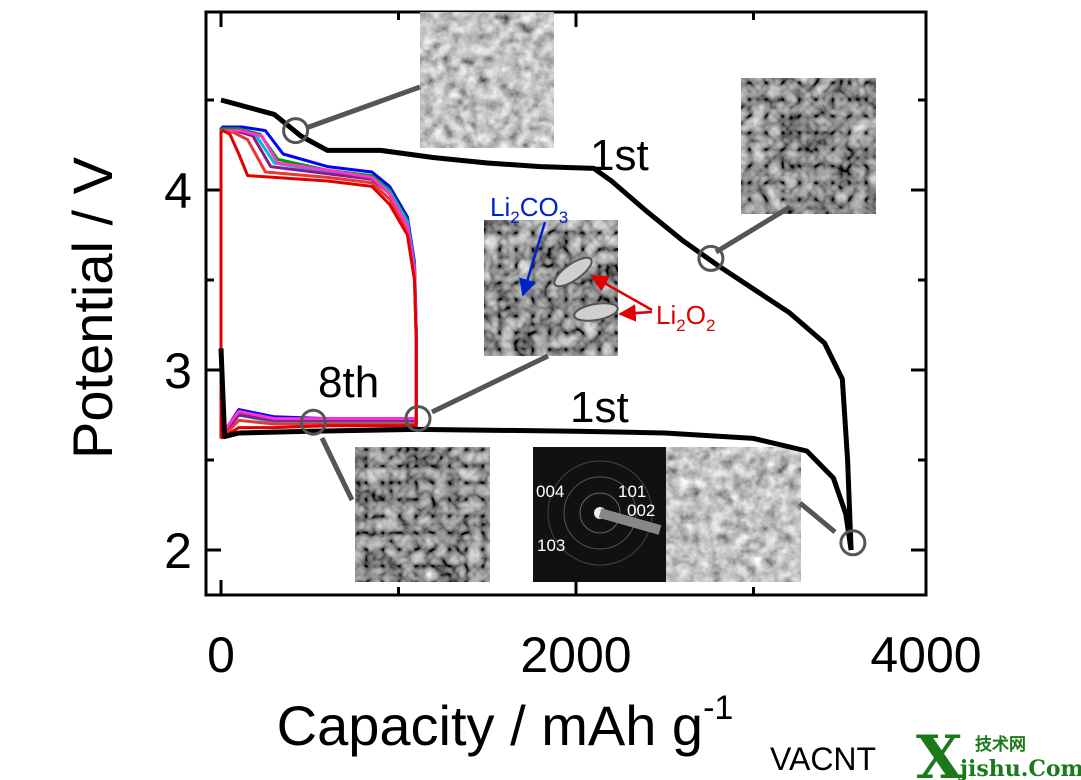 This screenshot has height=780, width=1081. What do you see at coordinates (635, 313) in the screenshot?
I see `li2o2-arrow-lower` at bounding box center [635, 313].